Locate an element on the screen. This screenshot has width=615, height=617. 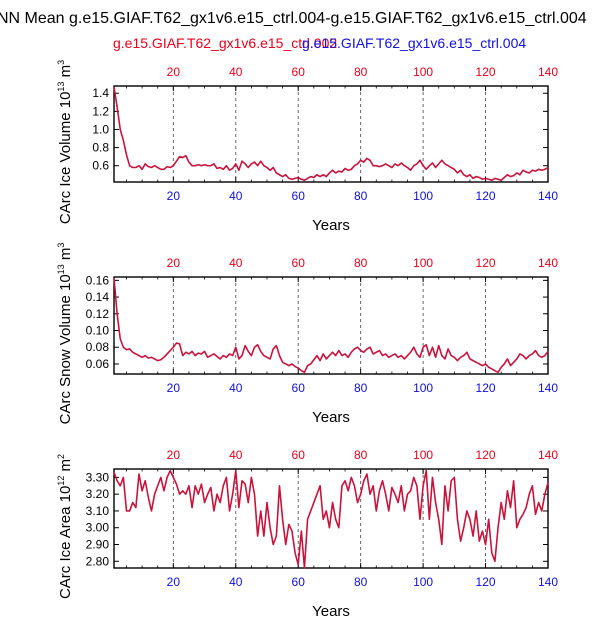
legend-case2: g.e15.GIAF.T62_gx1v6.e15_ctrl.004 is located at coordinates (414, 43).